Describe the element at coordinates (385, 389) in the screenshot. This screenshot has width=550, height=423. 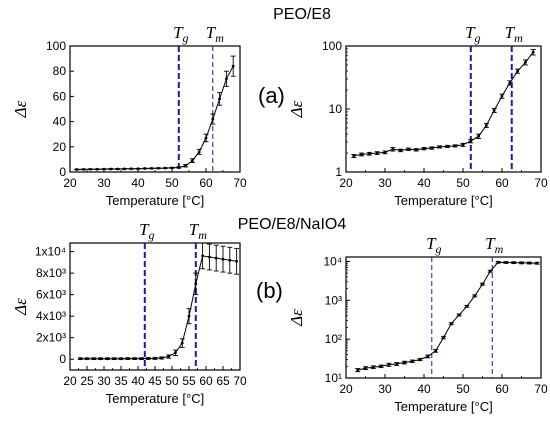
I see `x-tick-label: 30` at that location.